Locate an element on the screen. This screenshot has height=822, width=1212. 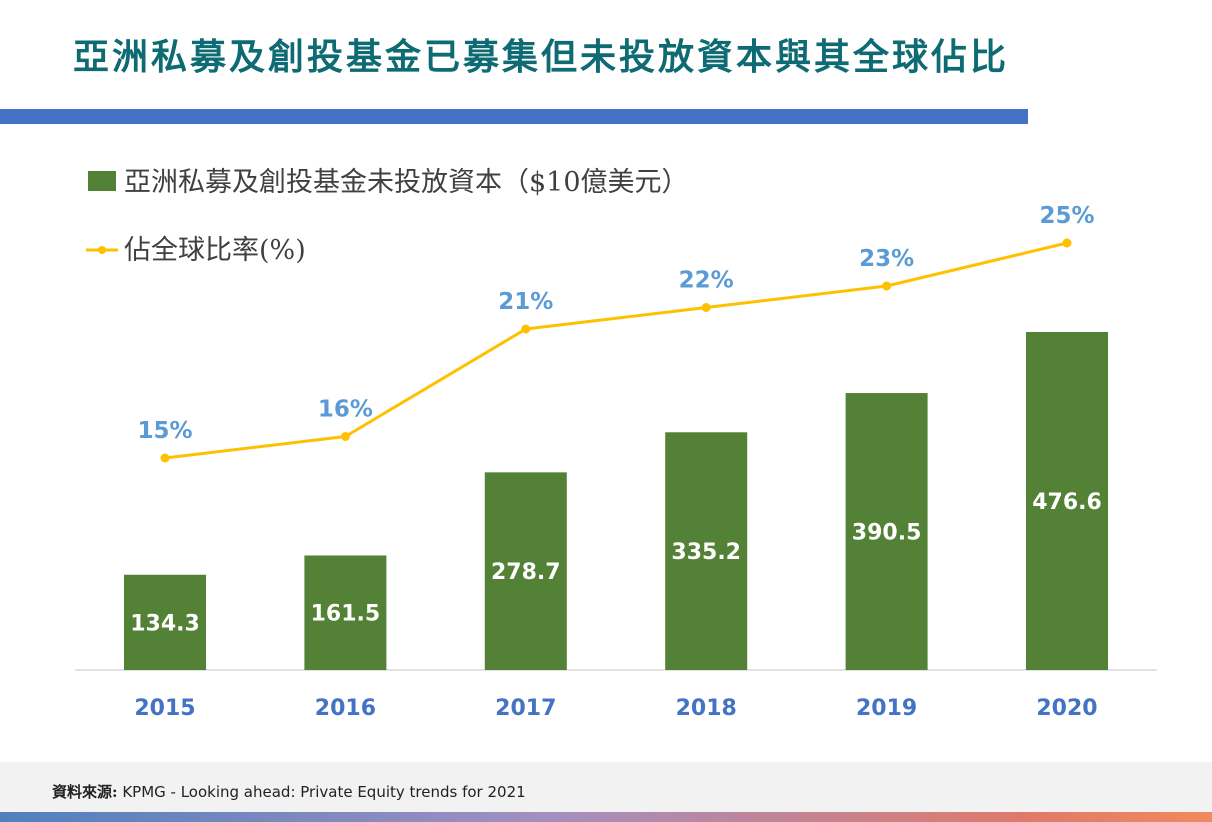
line-data-label: 16% is located at coordinates (345, 410).